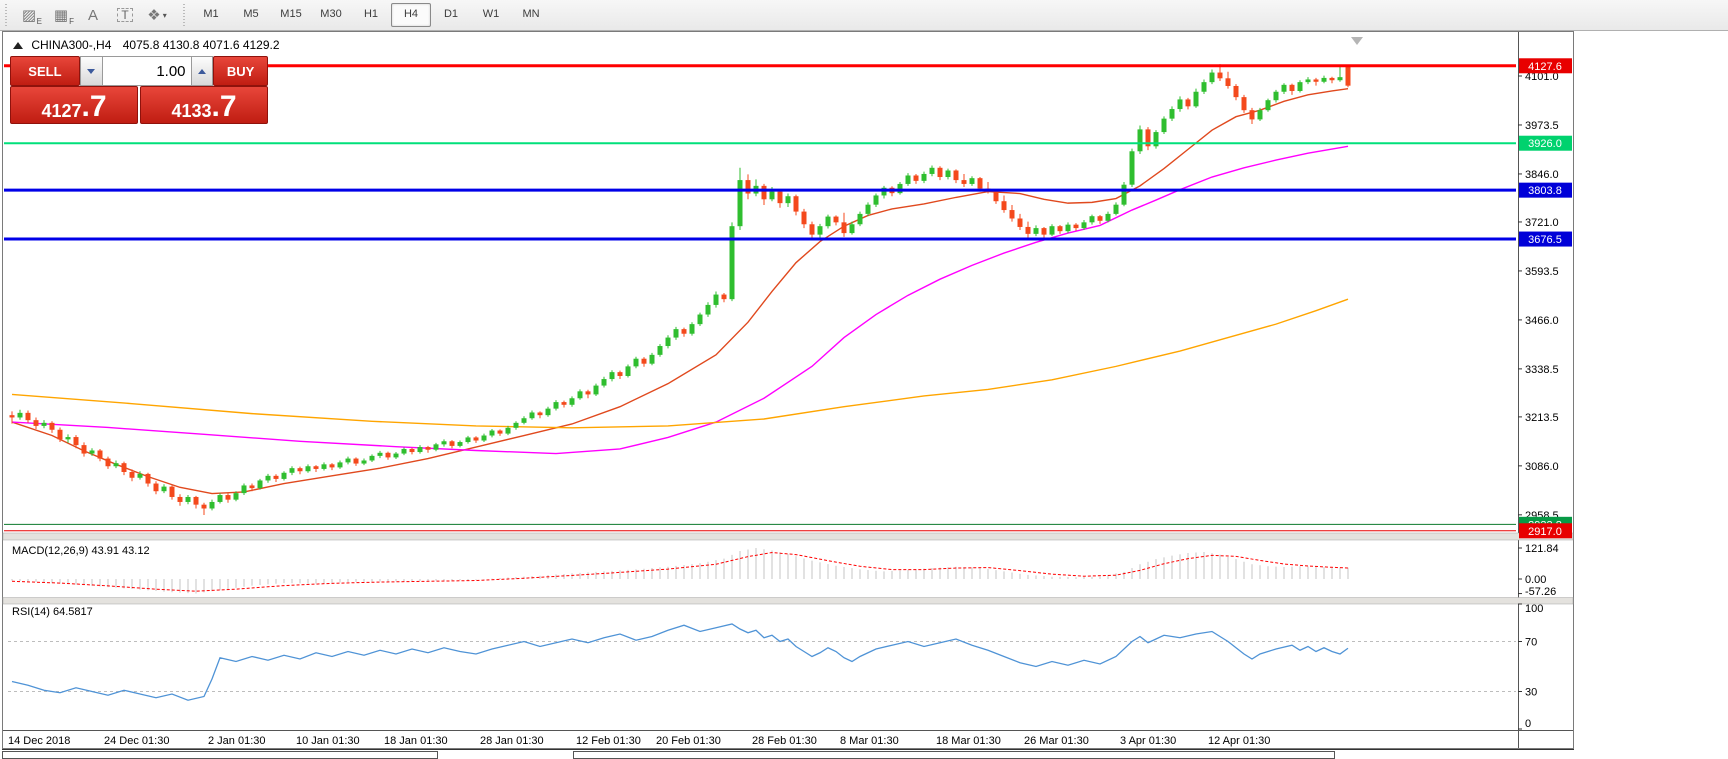 The height and width of the screenshot is (759, 1728). What do you see at coordinates (201, 45) in the screenshot?
I see `ohlc-quote-label: 4075.8 4130.8 4071.6 4129.2` at bounding box center [201, 45].